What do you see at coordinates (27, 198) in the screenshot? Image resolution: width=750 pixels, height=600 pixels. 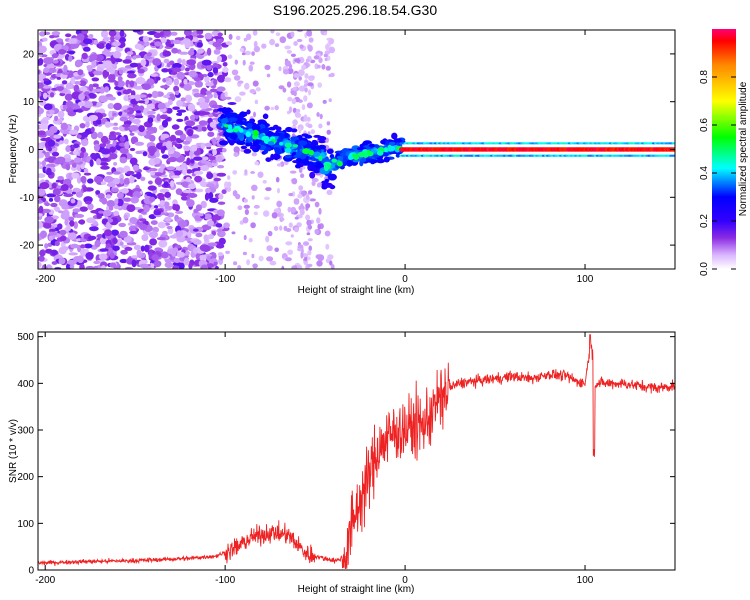 I see `y-tick-label: -10` at bounding box center [27, 198].